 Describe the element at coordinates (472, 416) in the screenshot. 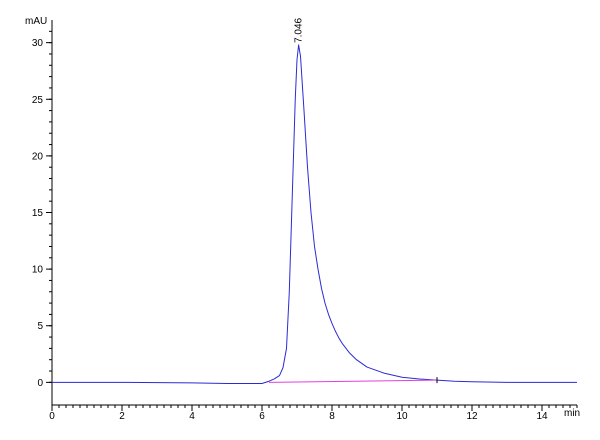

I see `x-tick-label: 12` at that location.